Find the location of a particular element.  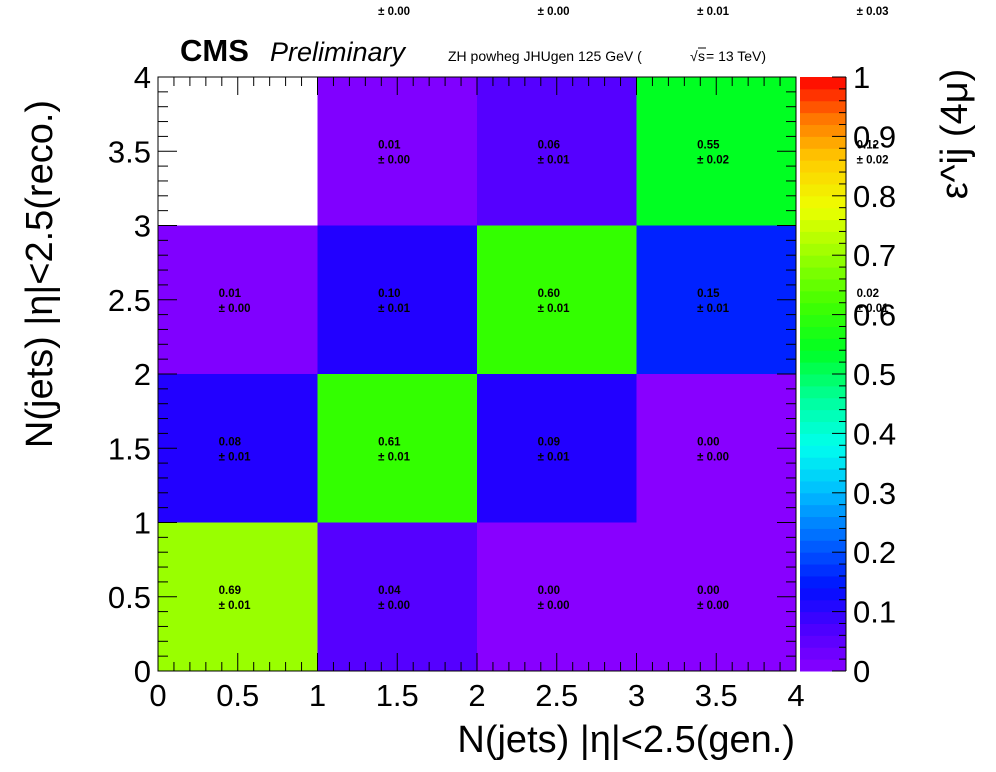

cell-value-label-2-3: 0.06 is located at coordinates (549, 145).